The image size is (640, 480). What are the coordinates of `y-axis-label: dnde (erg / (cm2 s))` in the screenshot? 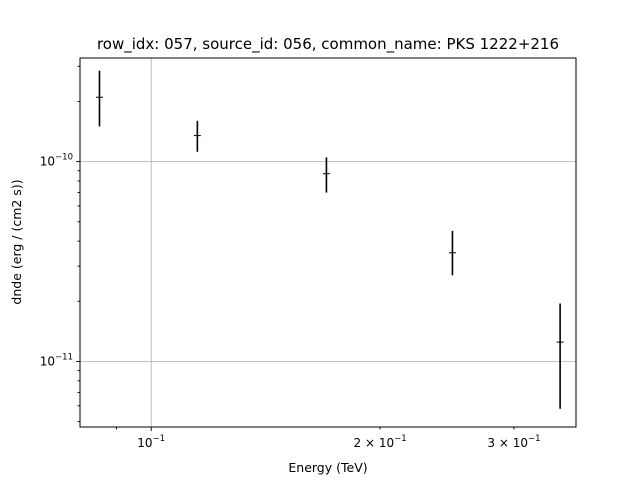 It's located at (16, 241).